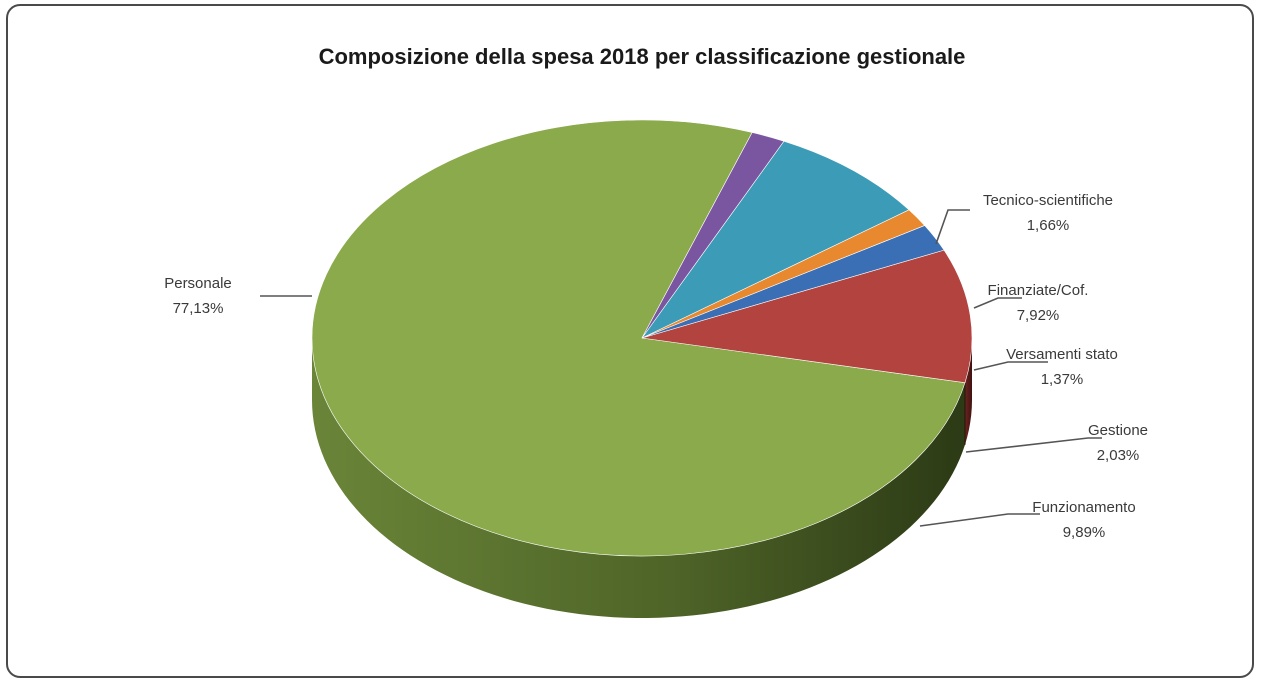  I want to click on leader-line-funzionamento, so click(979, 520).